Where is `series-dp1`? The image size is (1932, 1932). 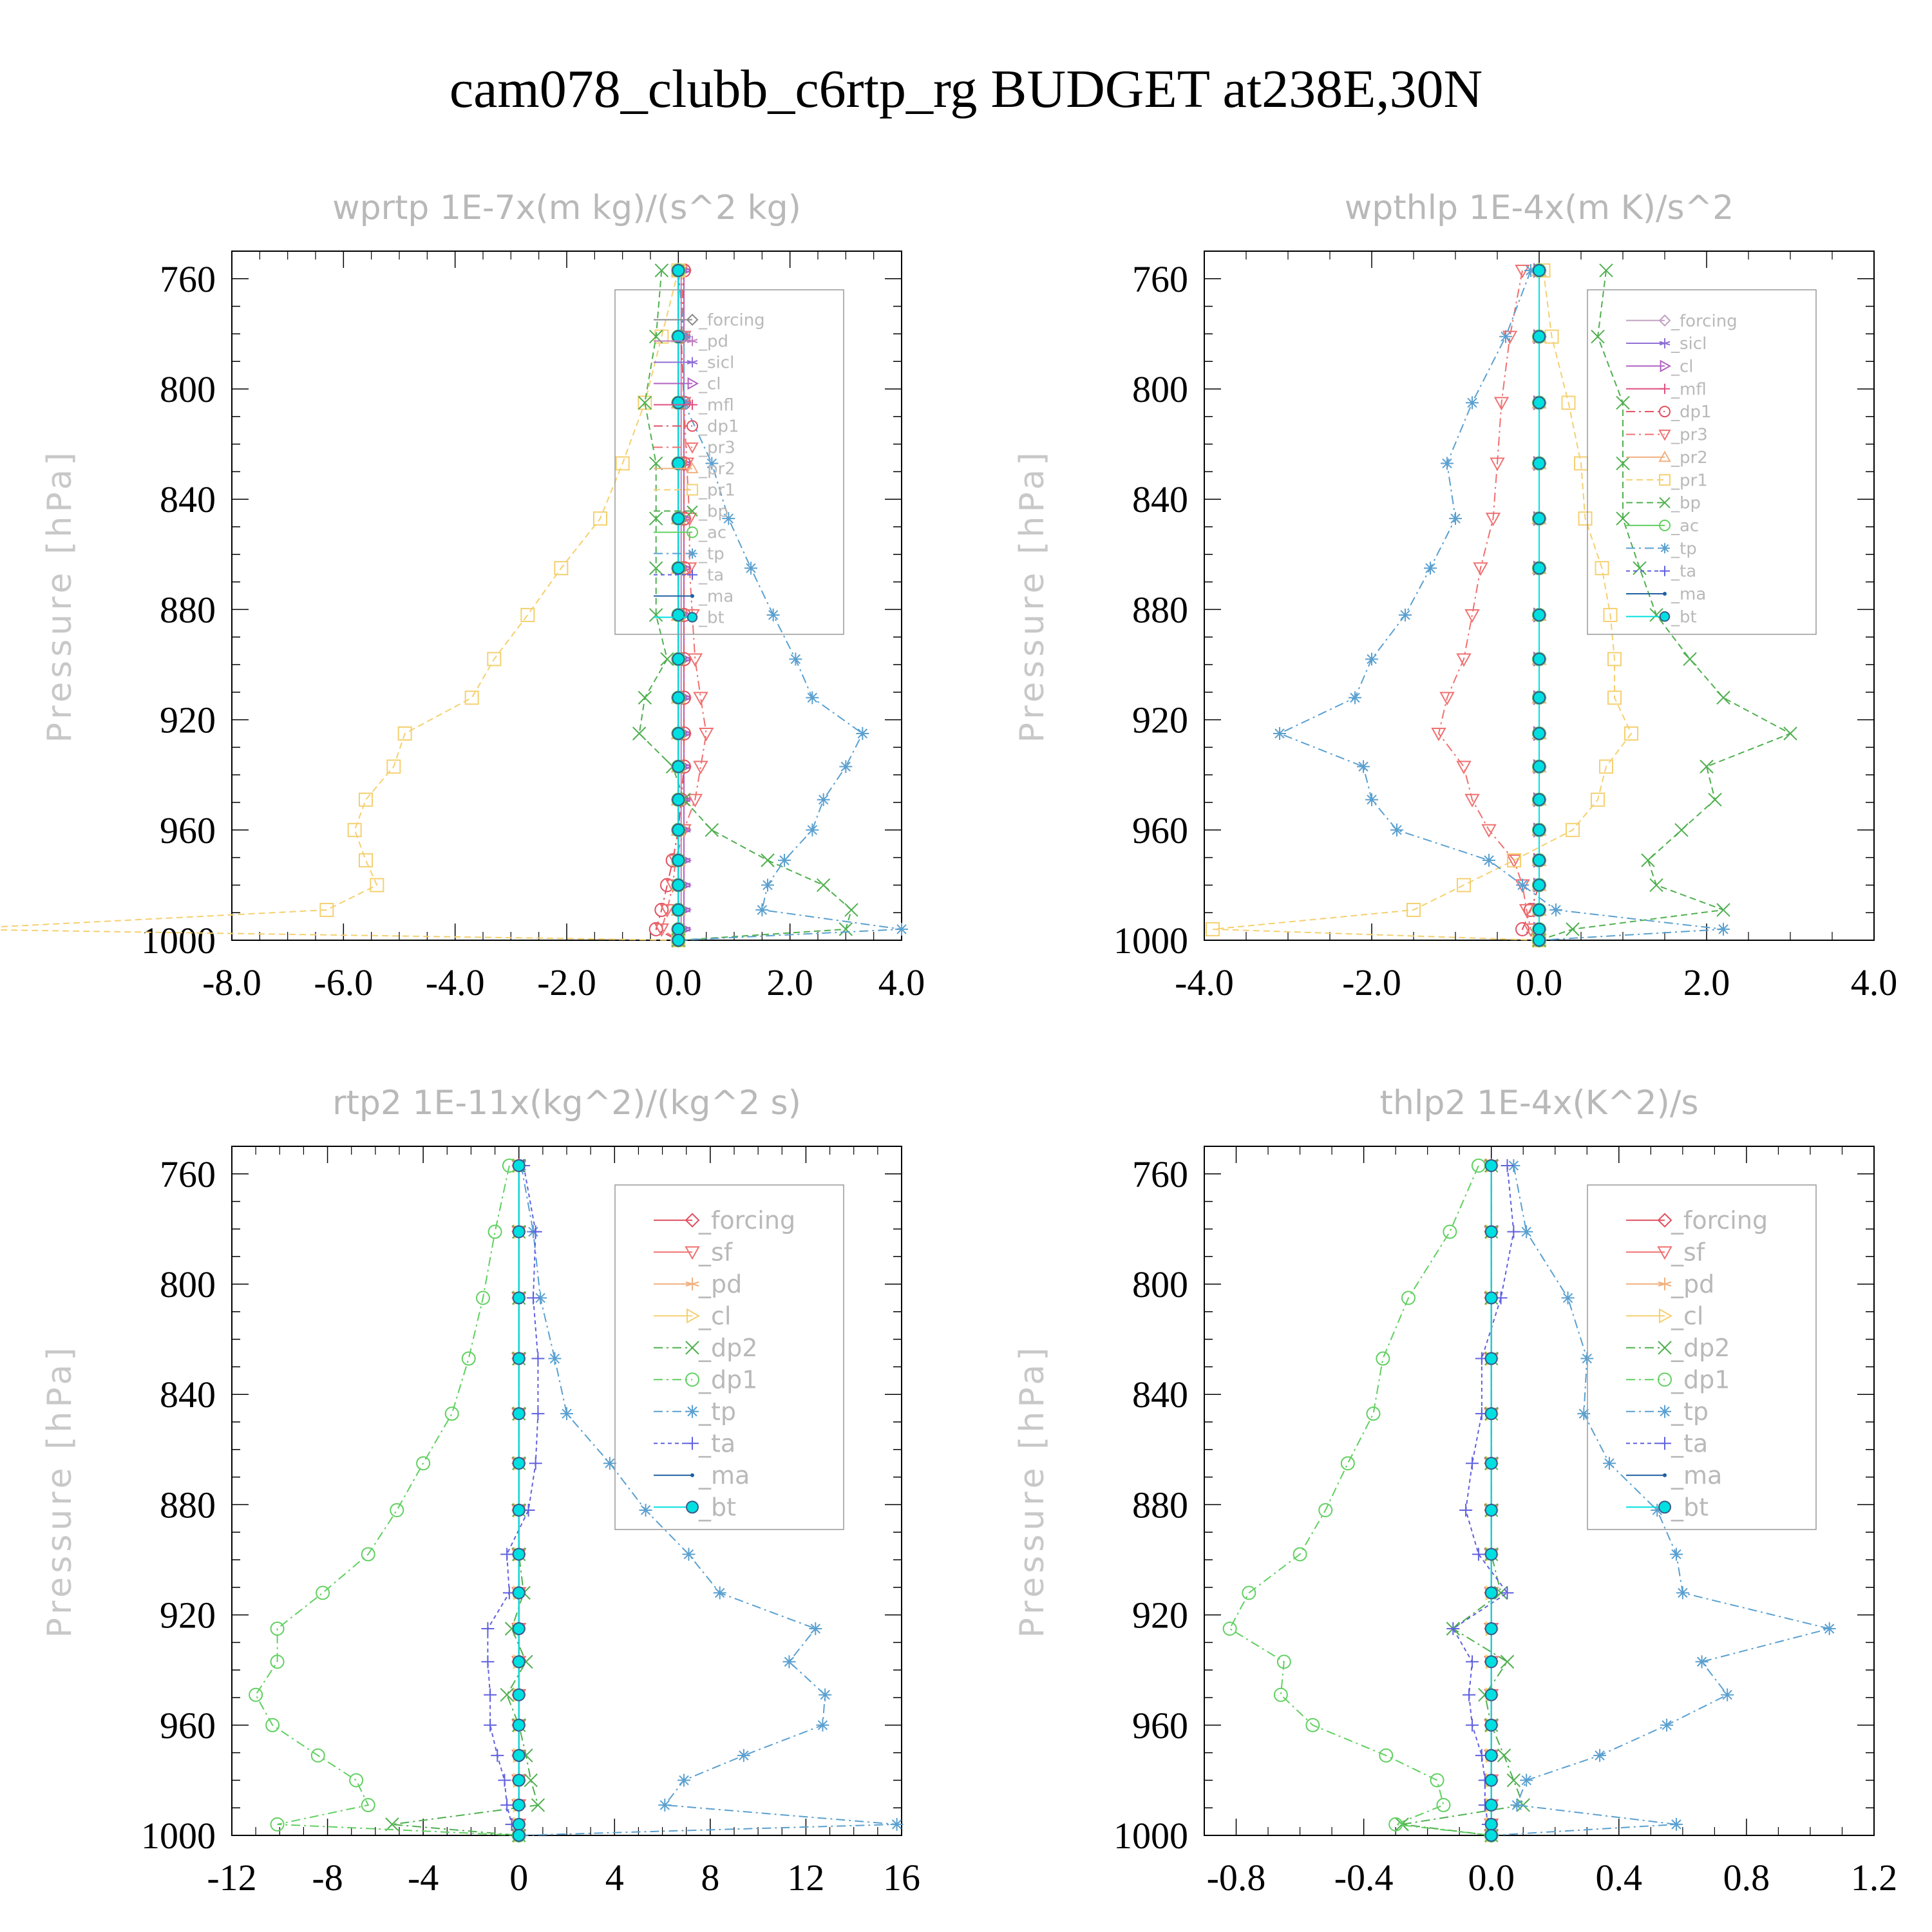 series-dp1 is located at coordinates (387, 1500).